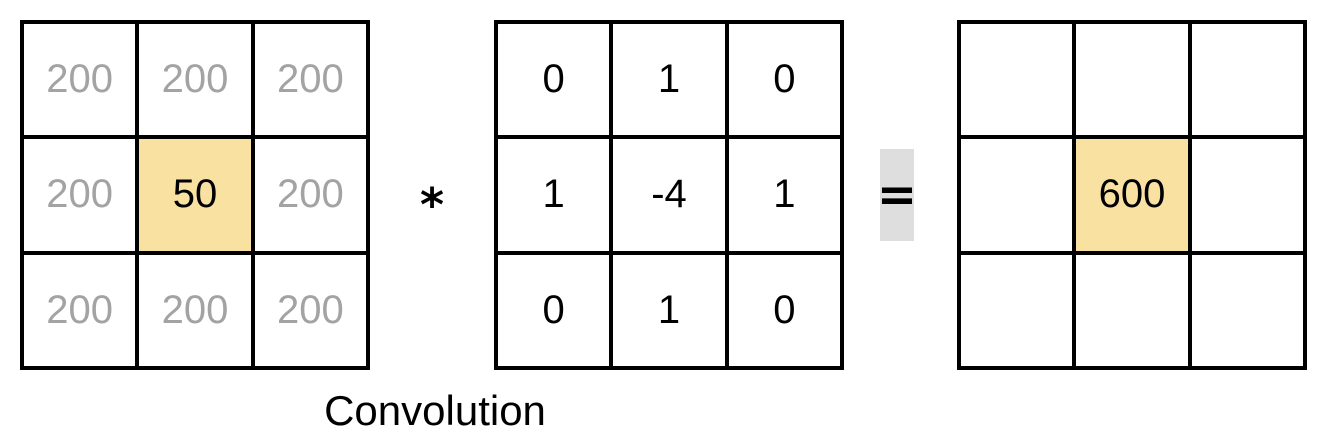 Image resolution: width=1320 pixels, height=442 pixels. Describe the element at coordinates (897, 195) in the screenshot. I see `equals-operator: =` at that location.